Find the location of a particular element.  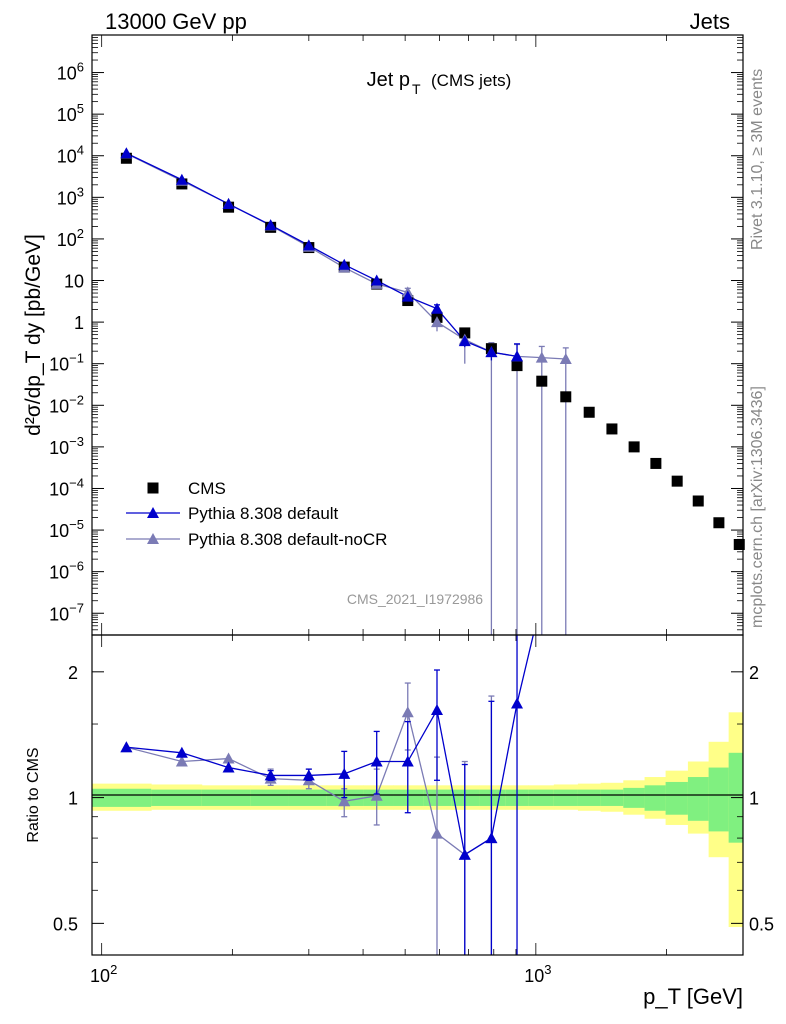

x-tick-label: 10³ is located at coordinates (537, 974).